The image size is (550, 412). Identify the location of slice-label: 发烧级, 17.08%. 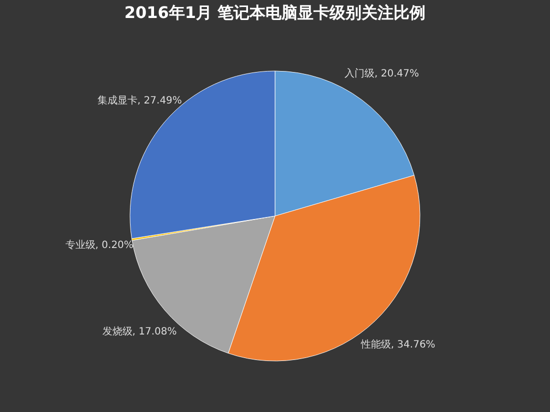
(139, 331).